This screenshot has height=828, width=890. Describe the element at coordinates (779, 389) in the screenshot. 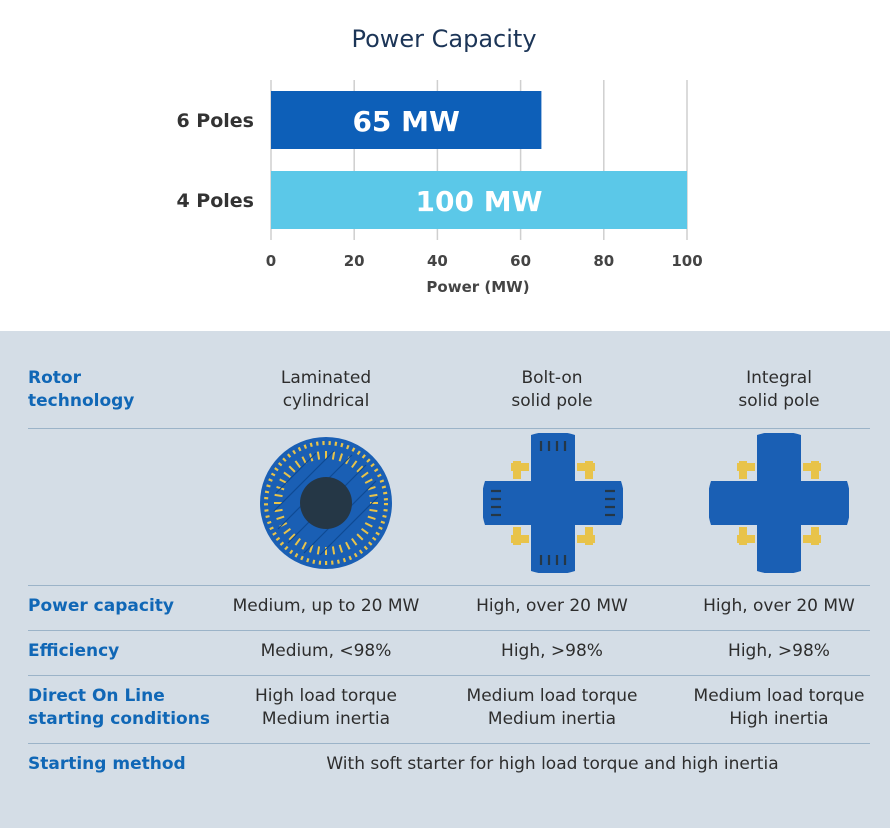

I see `cell-rotor-integral: Integral solid pole` at that location.